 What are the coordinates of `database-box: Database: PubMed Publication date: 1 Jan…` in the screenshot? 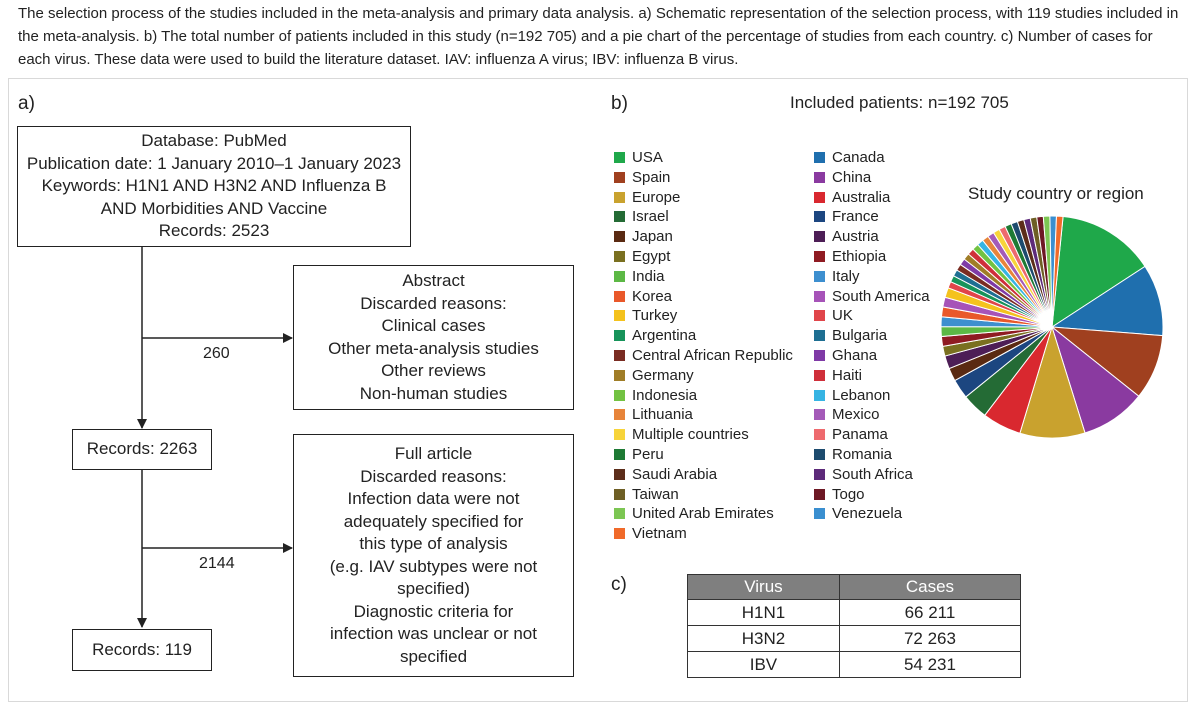 It's located at (214, 186).